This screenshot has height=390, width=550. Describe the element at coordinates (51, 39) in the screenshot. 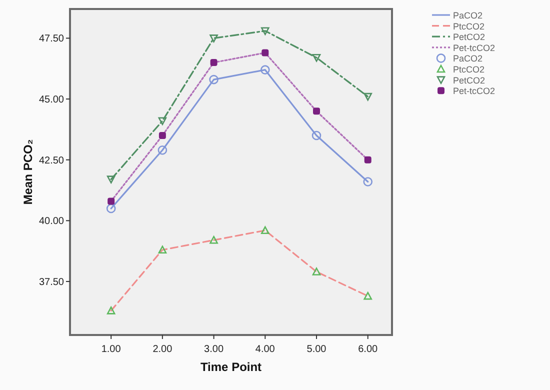

I see `y-tick-label: 47.50` at that location.